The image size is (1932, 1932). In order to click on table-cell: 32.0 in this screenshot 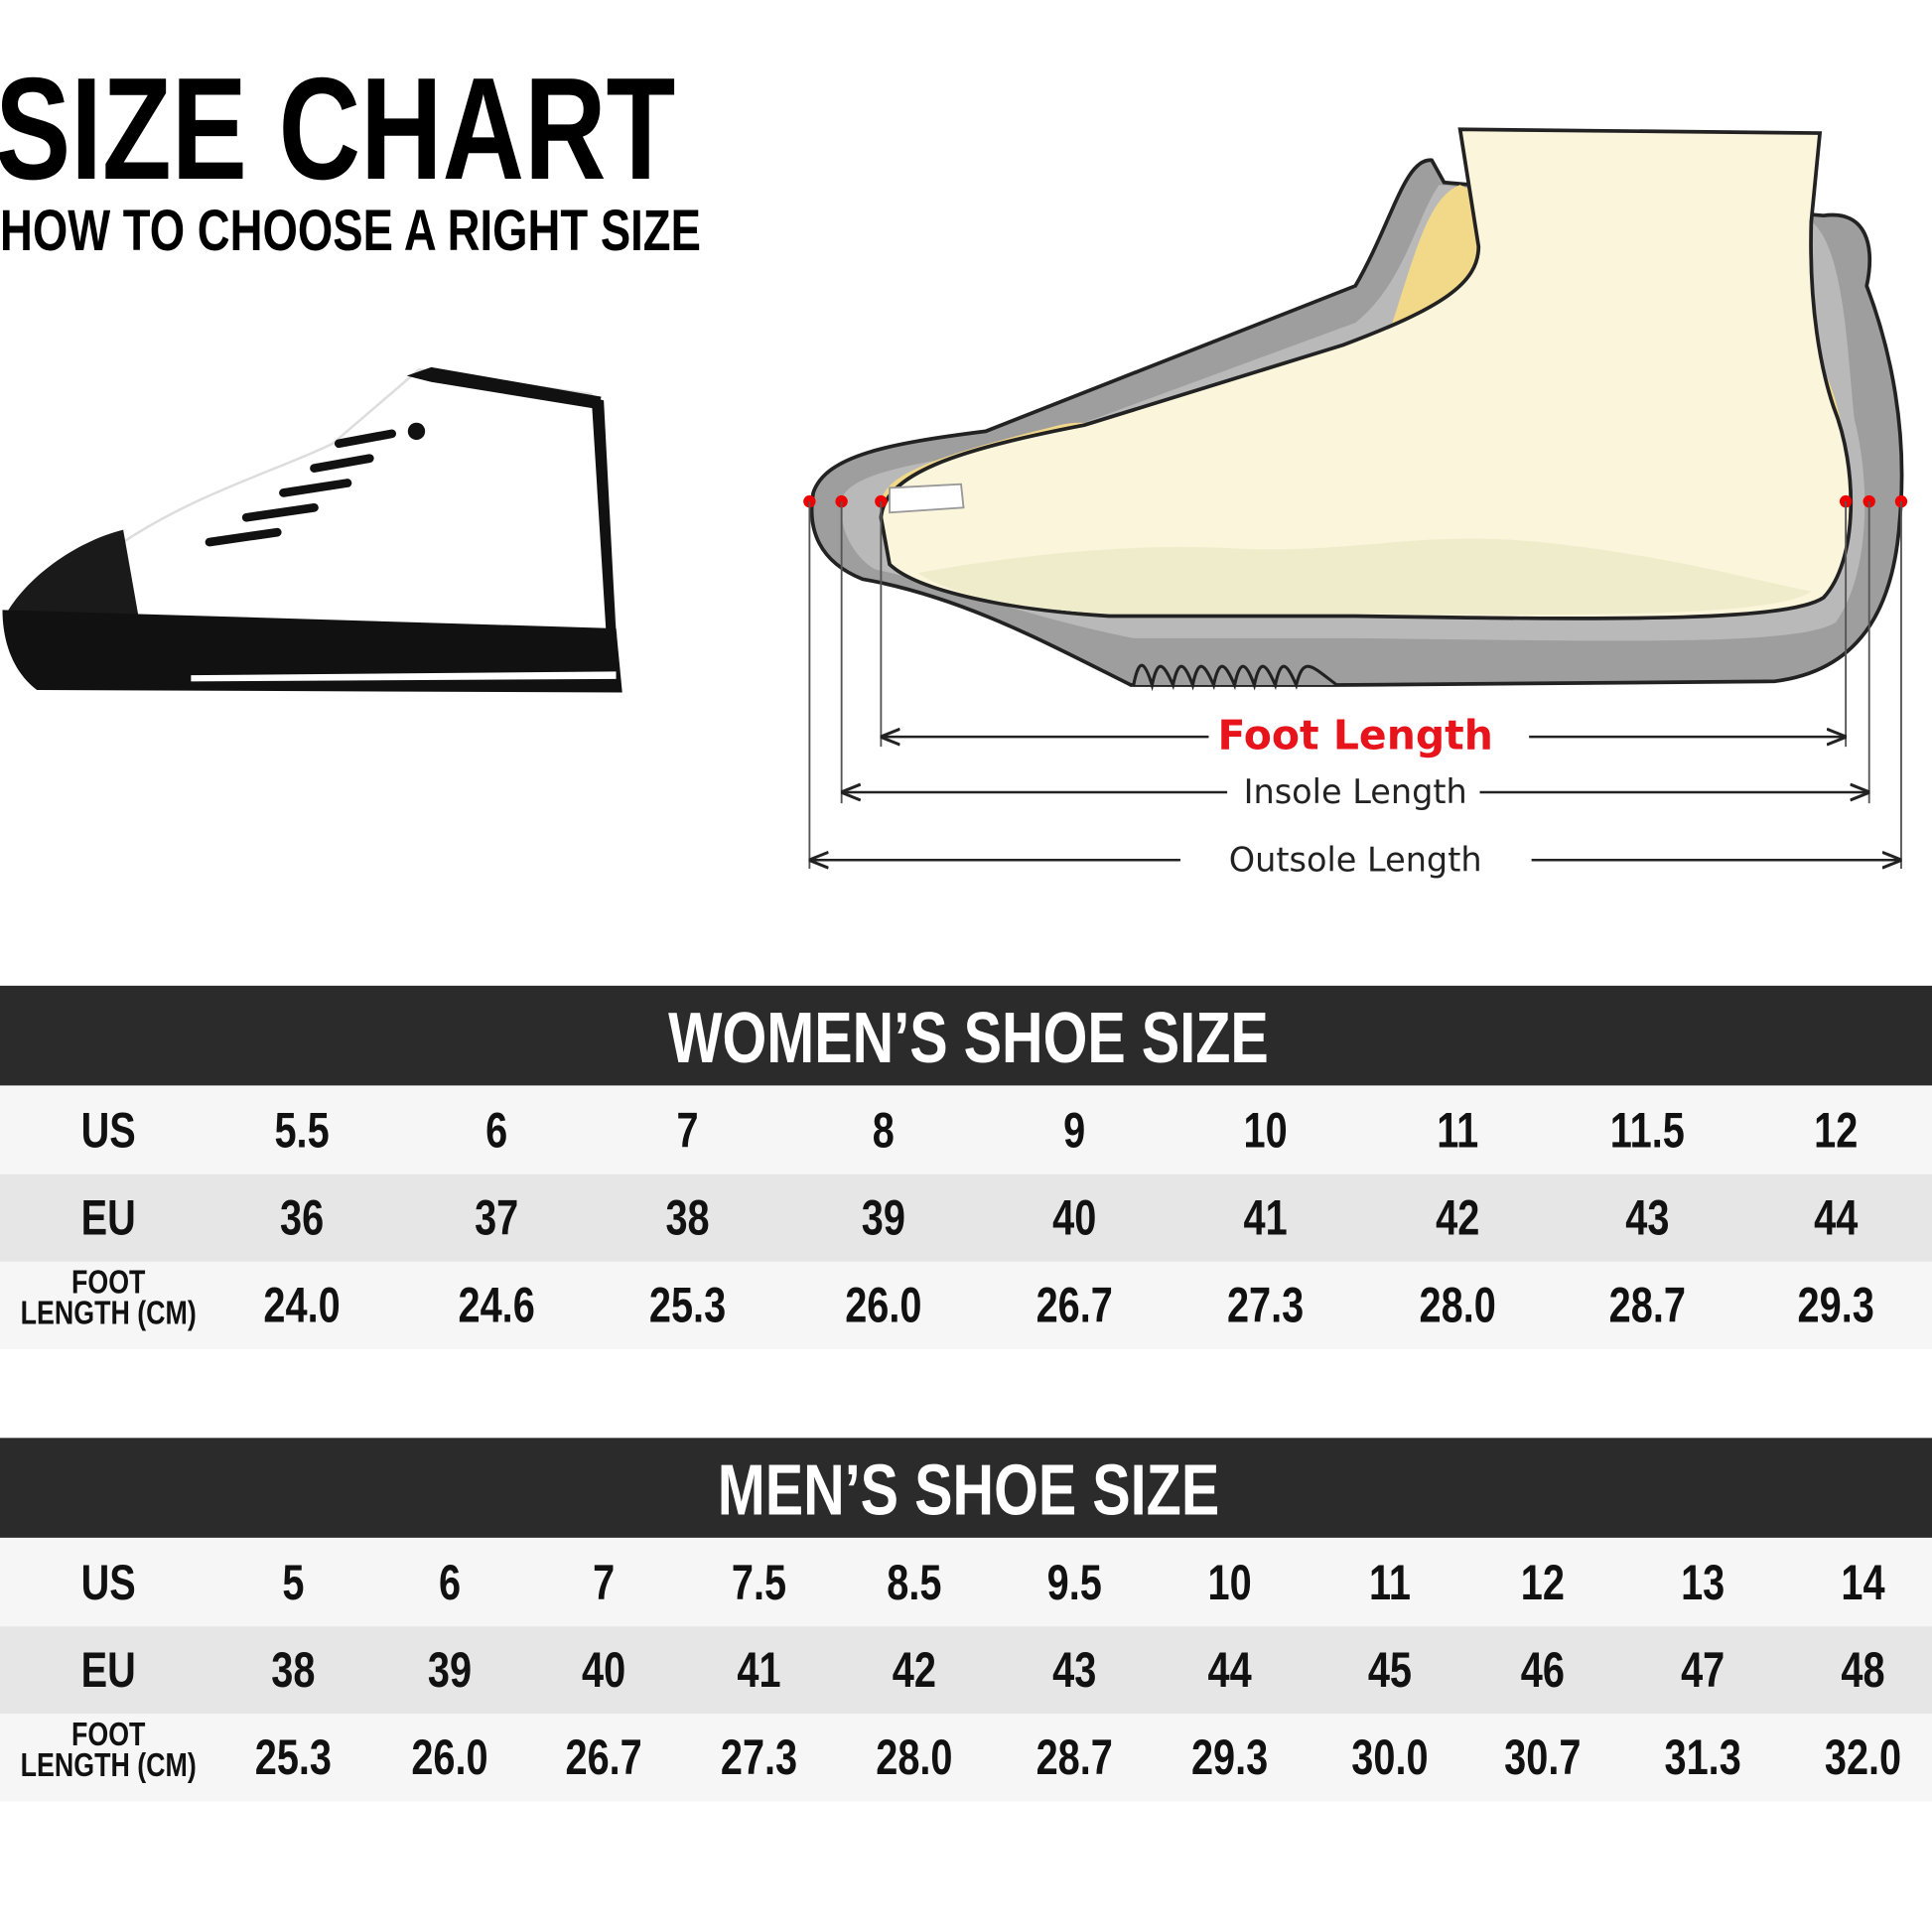, I will do `click(1863, 1757)`.